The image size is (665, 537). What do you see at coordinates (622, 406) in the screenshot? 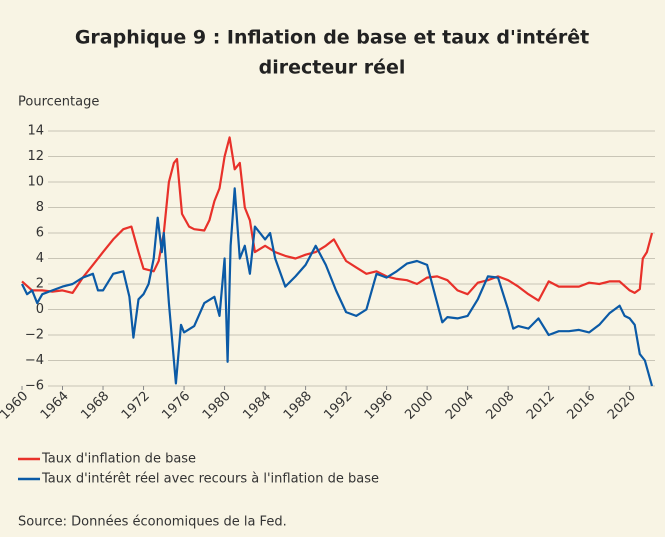
I see `x-tick-label: 2020` at bounding box center [622, 406].